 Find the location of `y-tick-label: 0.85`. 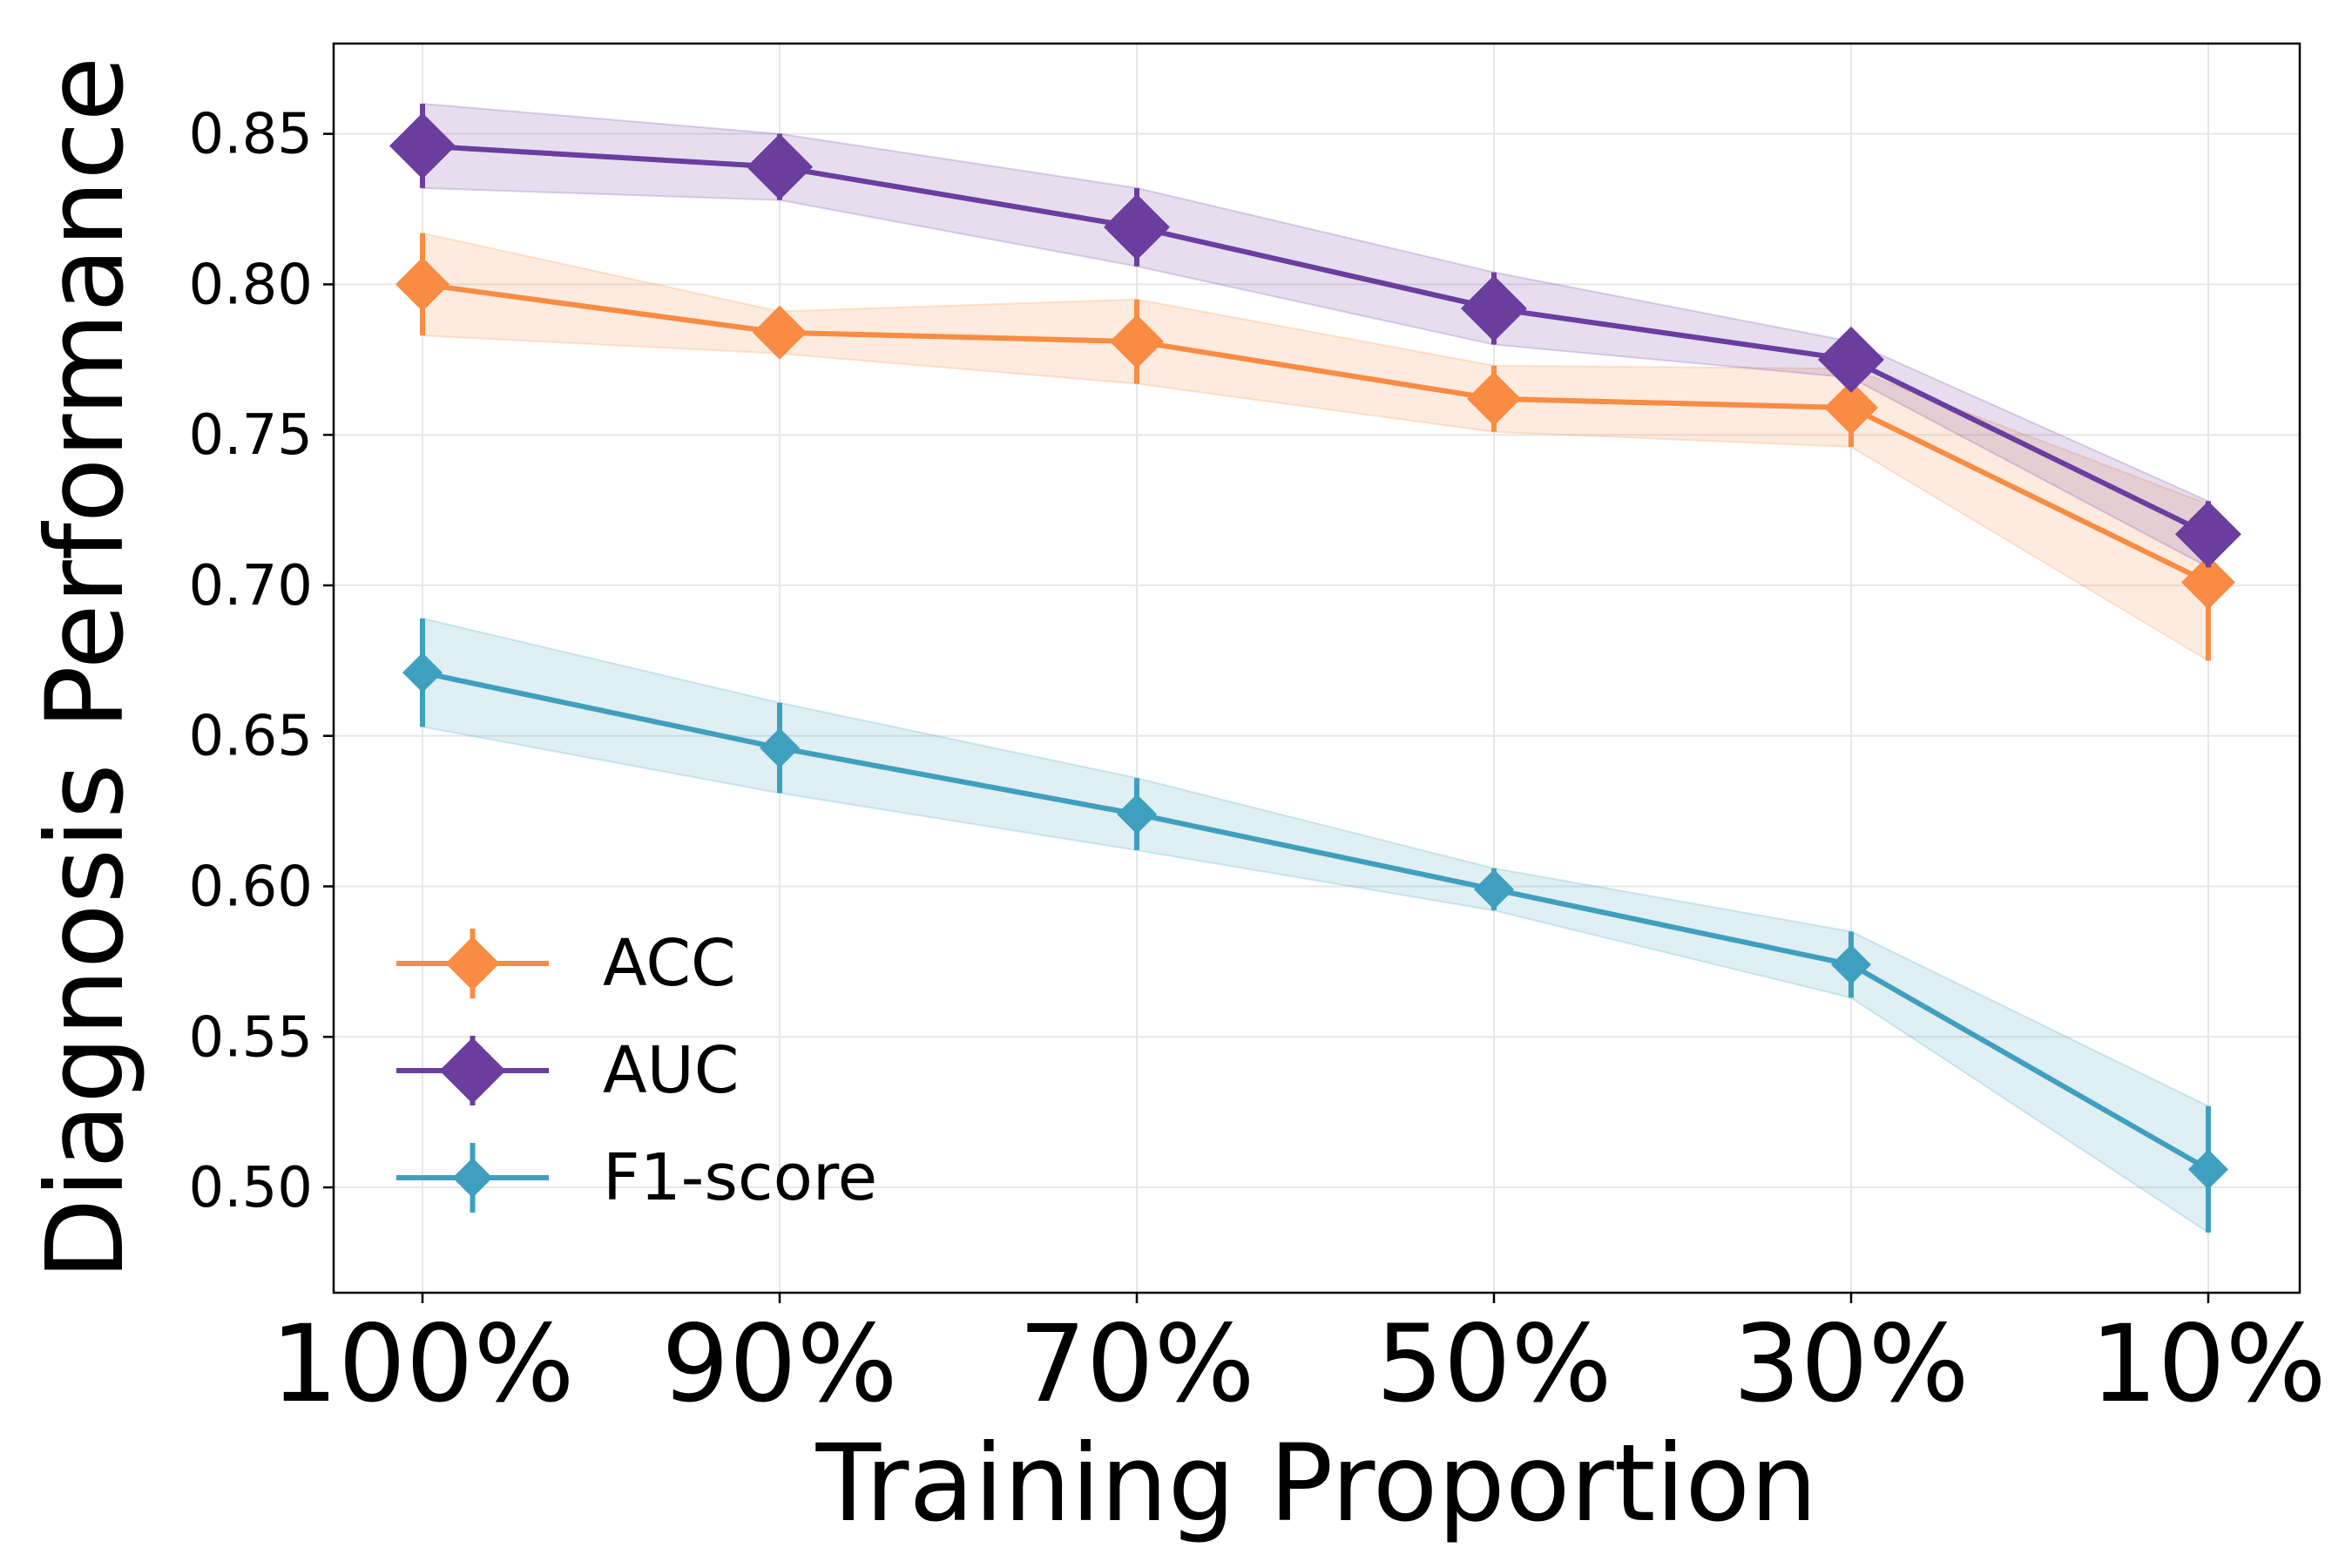

y-tick-label: 0.85 is located at coordinates (252, 135).